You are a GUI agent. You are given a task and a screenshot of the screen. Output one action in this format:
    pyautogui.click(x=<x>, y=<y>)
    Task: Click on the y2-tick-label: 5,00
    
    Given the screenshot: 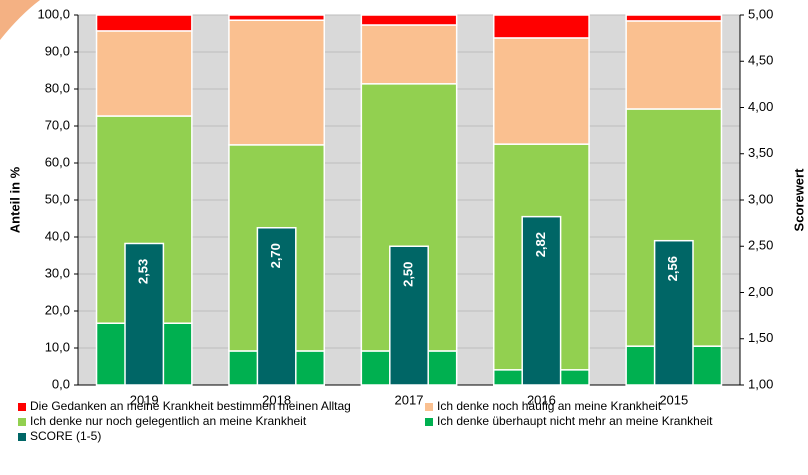 What is the action you would take?
    pyautogui.click(x=760, y=13)
    